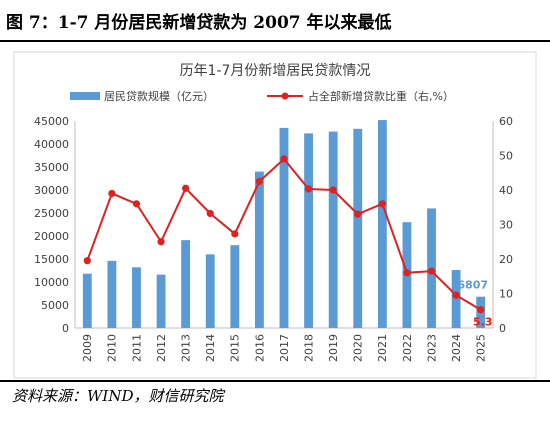 The height and width of the screenshot is (422, 550). Describe the element at coordinates (483, 322) in the screenshot. I see `line-data-label: 5.3` at that location.